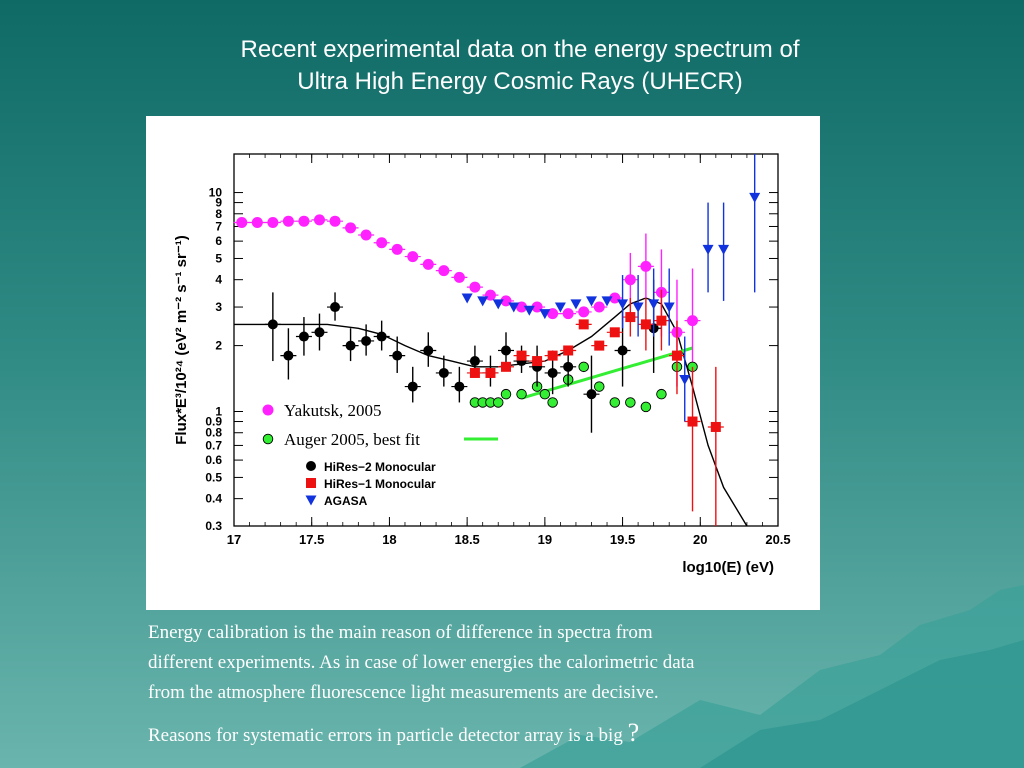 The height and width of the screenshot is (768, 1024). Describe the element at coordinates (777, 539) in the screenshot. I see `x-tick-label: 20.5` at that location.